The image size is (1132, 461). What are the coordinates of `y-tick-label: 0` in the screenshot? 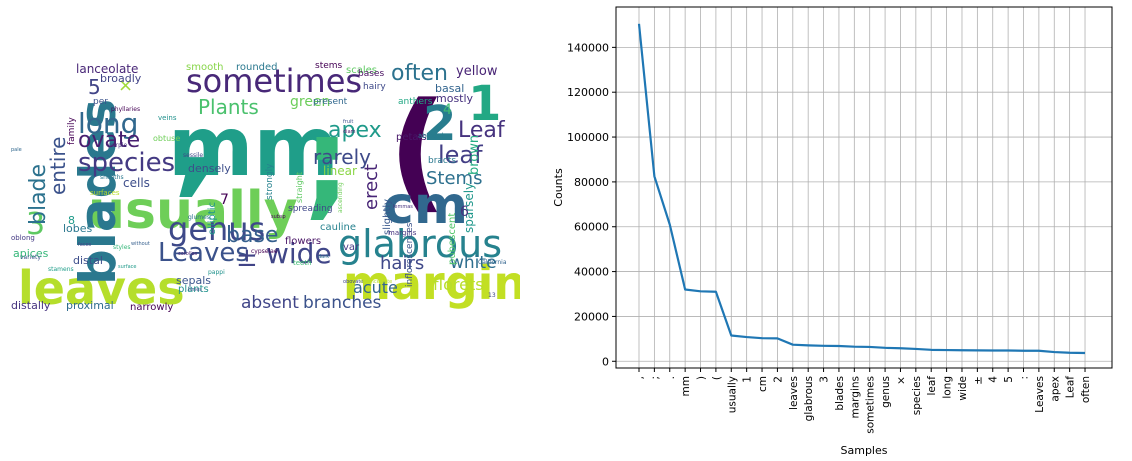 It's located at (605, 361).